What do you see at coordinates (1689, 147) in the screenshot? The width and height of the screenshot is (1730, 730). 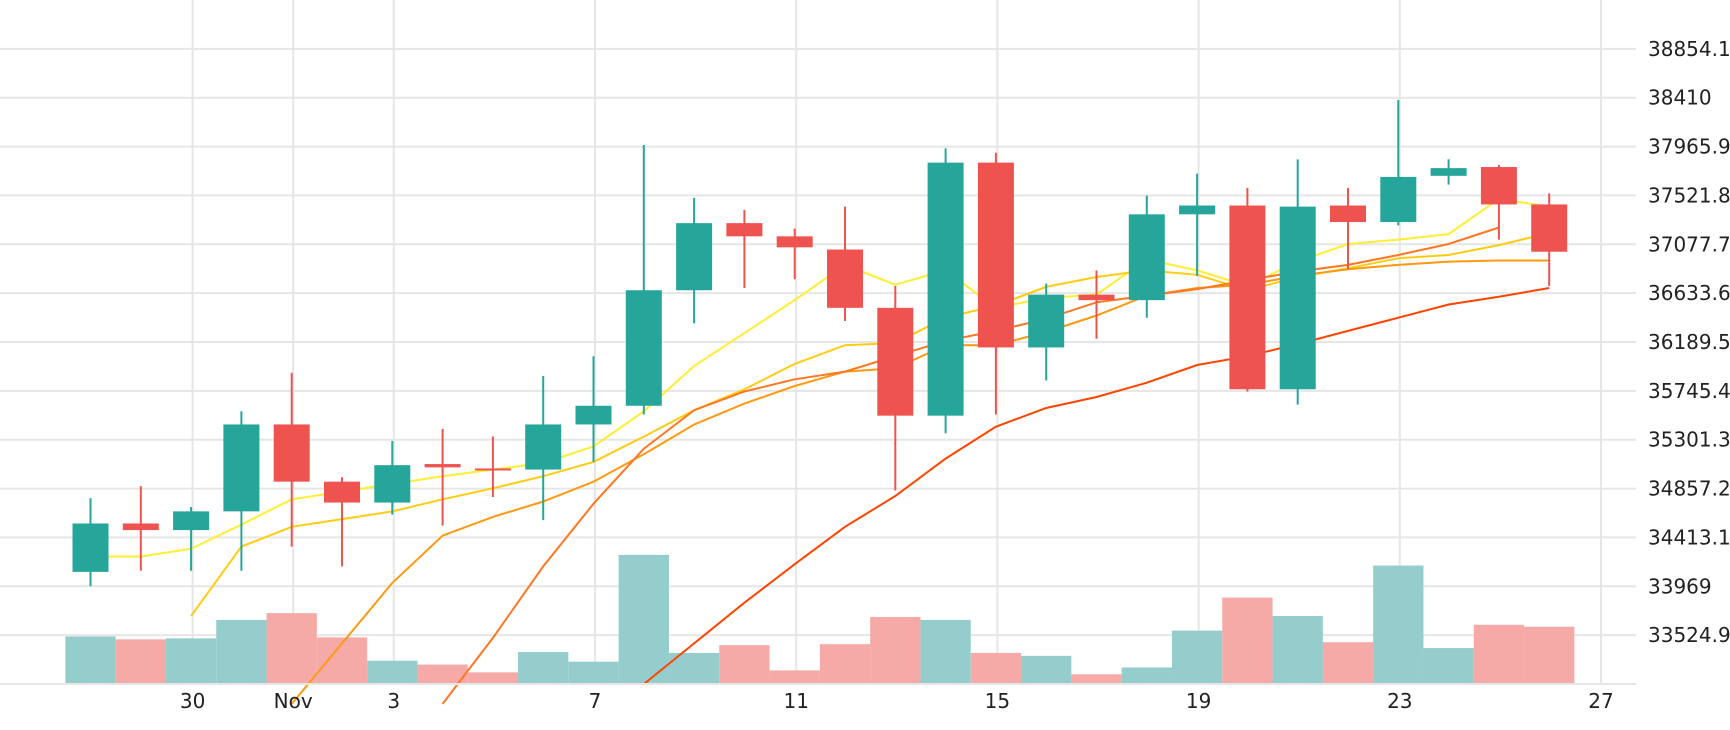 I see `y-tick-label: 37965.9` at bounding box center [1689, 147].